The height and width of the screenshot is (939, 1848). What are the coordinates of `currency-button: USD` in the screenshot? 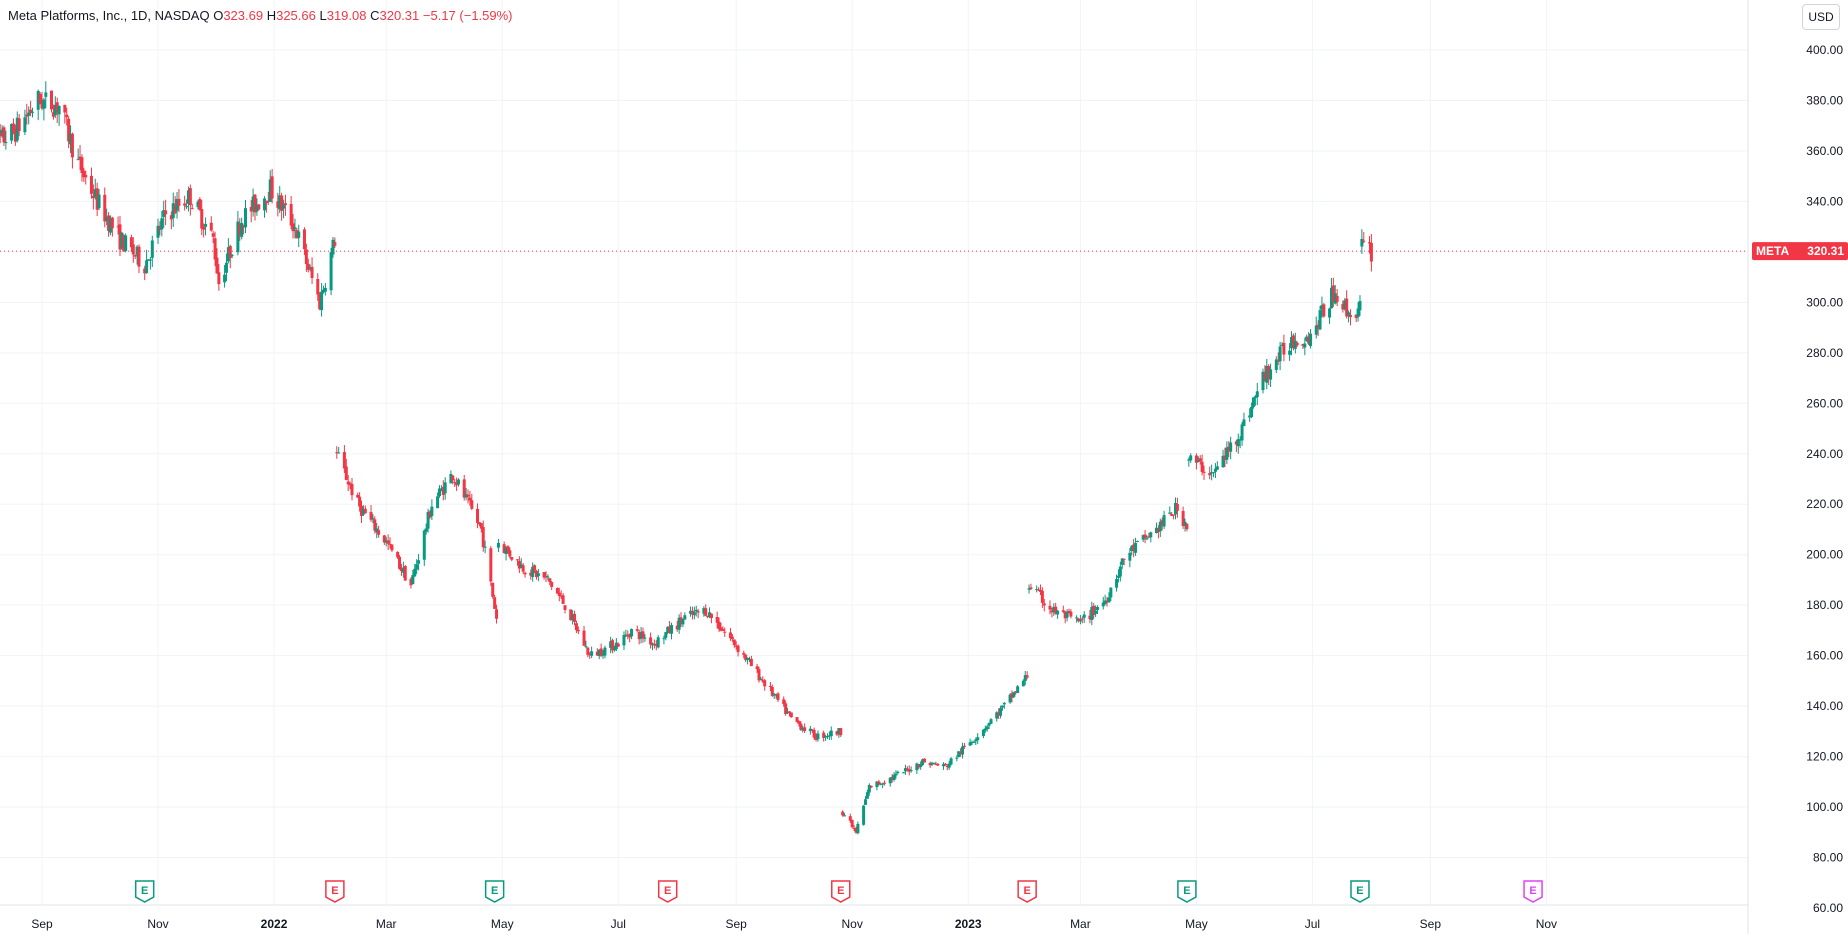 It's located at (1821, 17).